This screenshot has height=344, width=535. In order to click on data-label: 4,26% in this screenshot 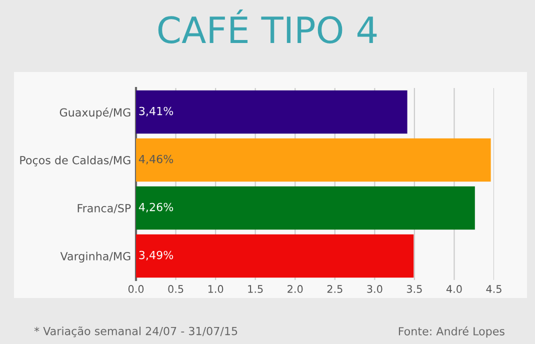, I will do `click(156, 207)`.